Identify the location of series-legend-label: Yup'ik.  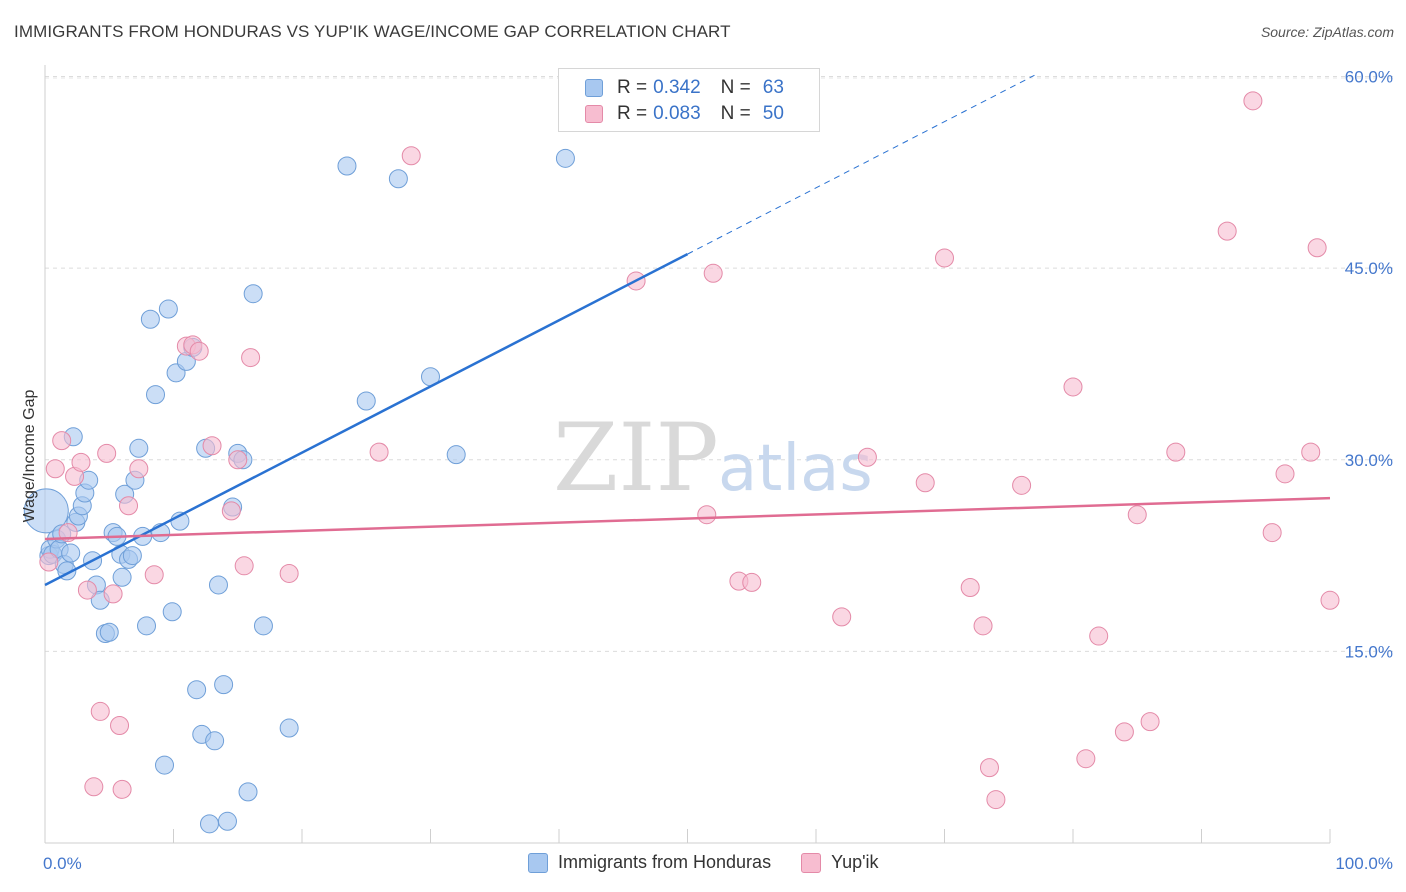
(855, 862).